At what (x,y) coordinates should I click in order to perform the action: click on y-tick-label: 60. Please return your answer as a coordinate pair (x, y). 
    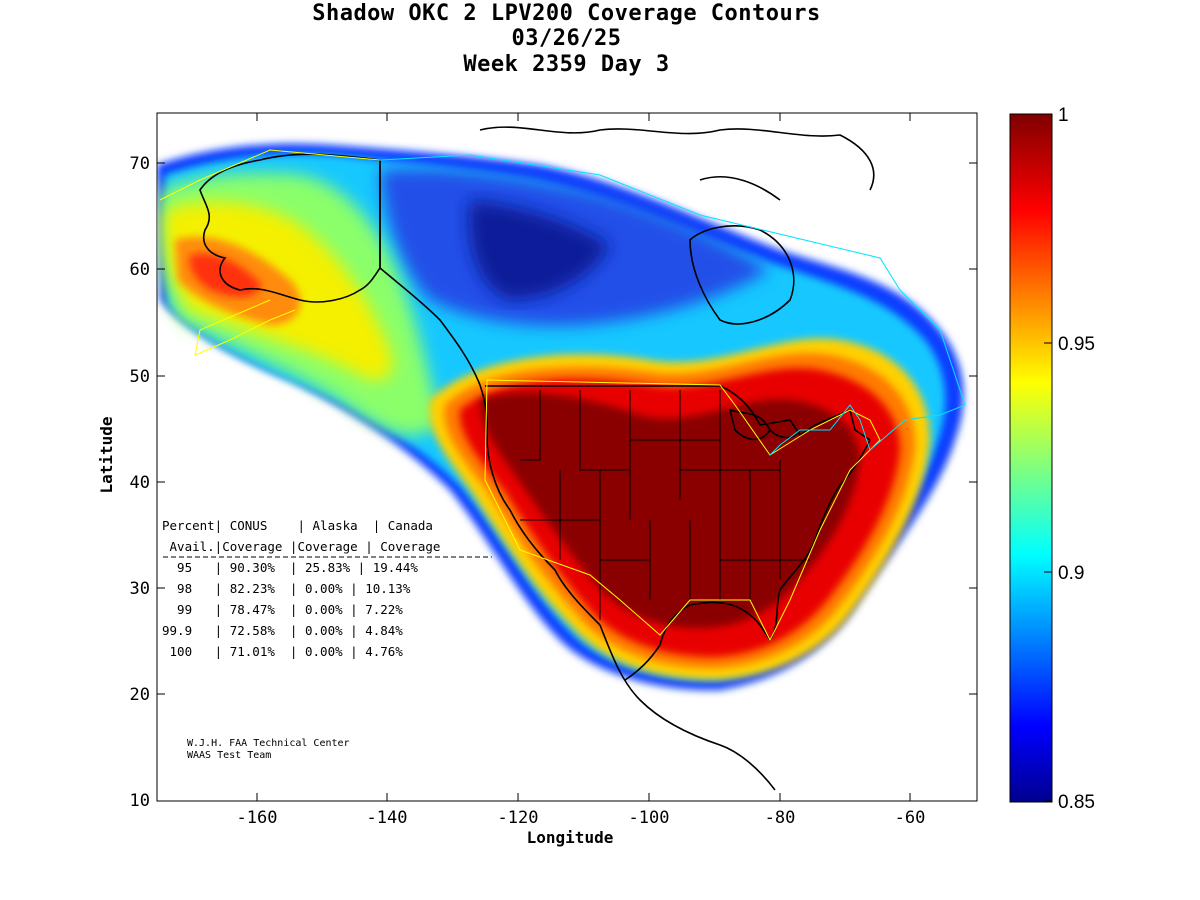
    Looking at the image, I should click on (140, 270).